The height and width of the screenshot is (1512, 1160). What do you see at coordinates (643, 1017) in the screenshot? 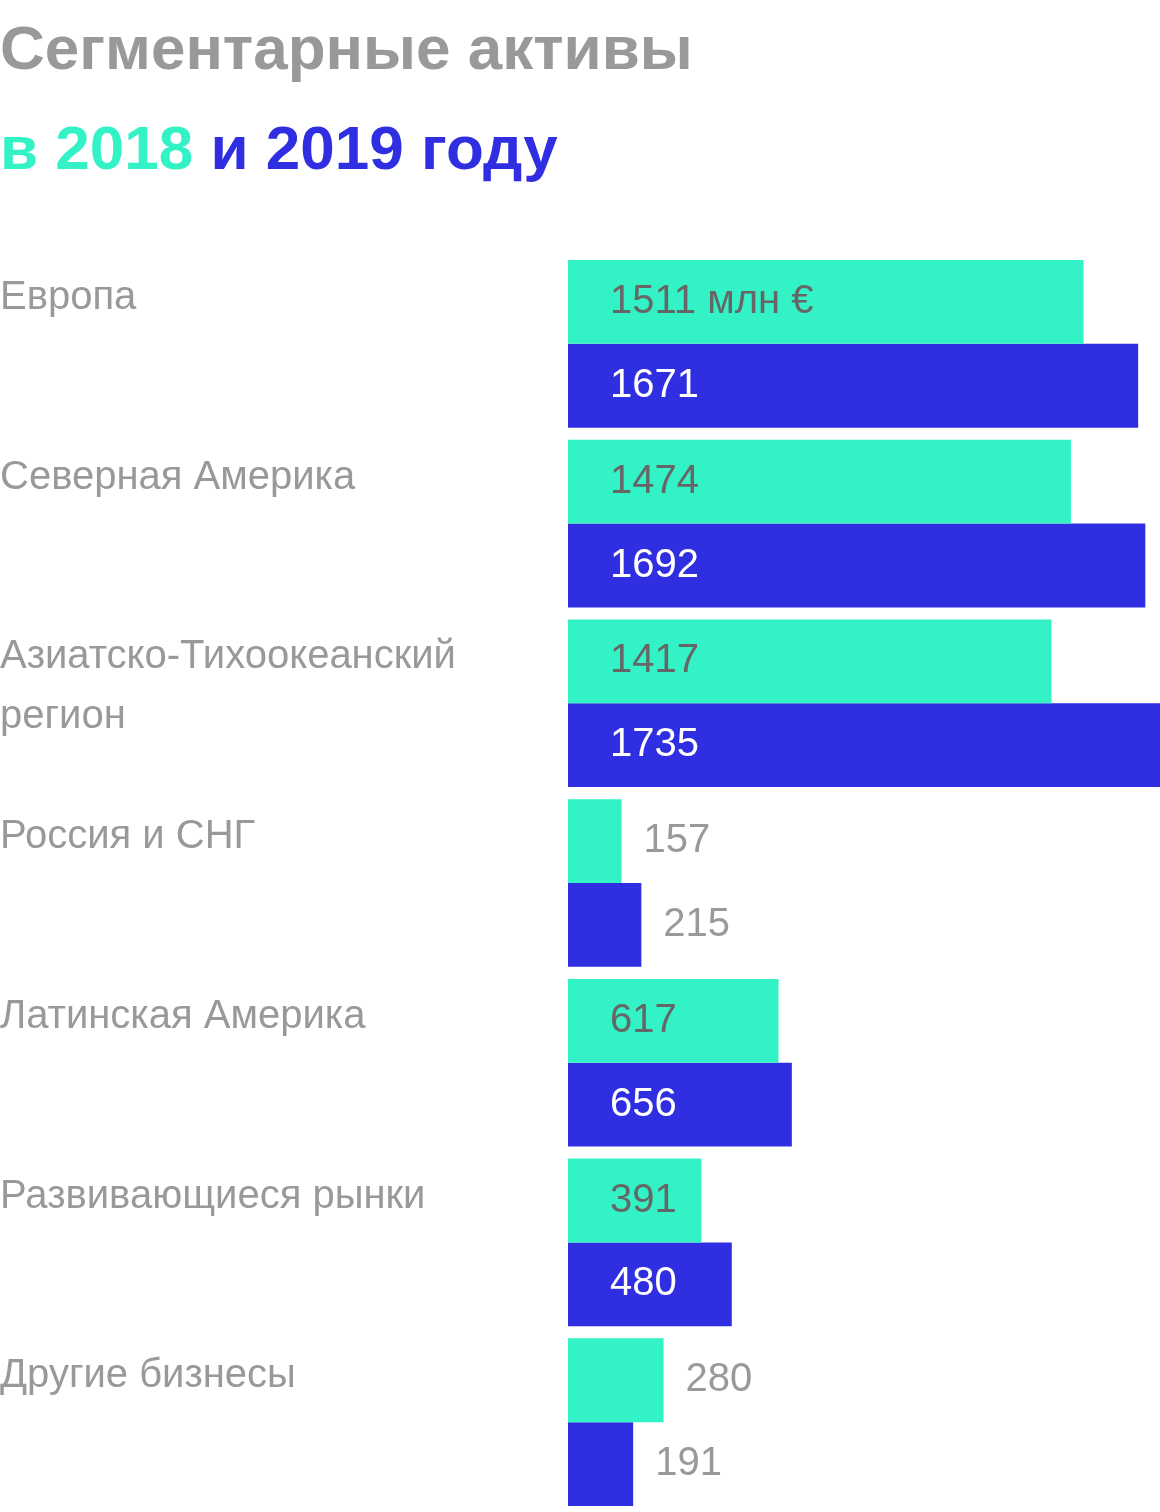
I see `data-label: 617` at bounding box center [643, 1017].